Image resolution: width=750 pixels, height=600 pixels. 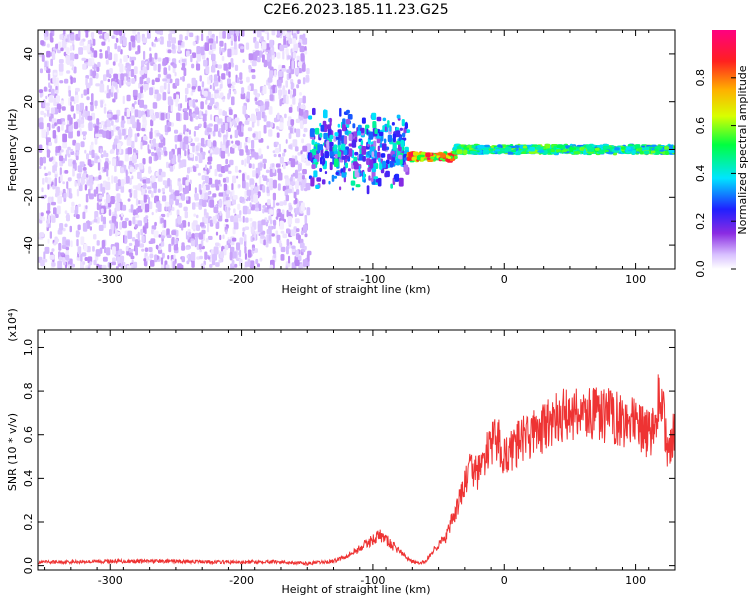 What do you see at coordinates (355, 289) in the screenshot?
I see `spectrogram-x-axis-title: Height of straight line (km)` at bounding box center [355, 289].